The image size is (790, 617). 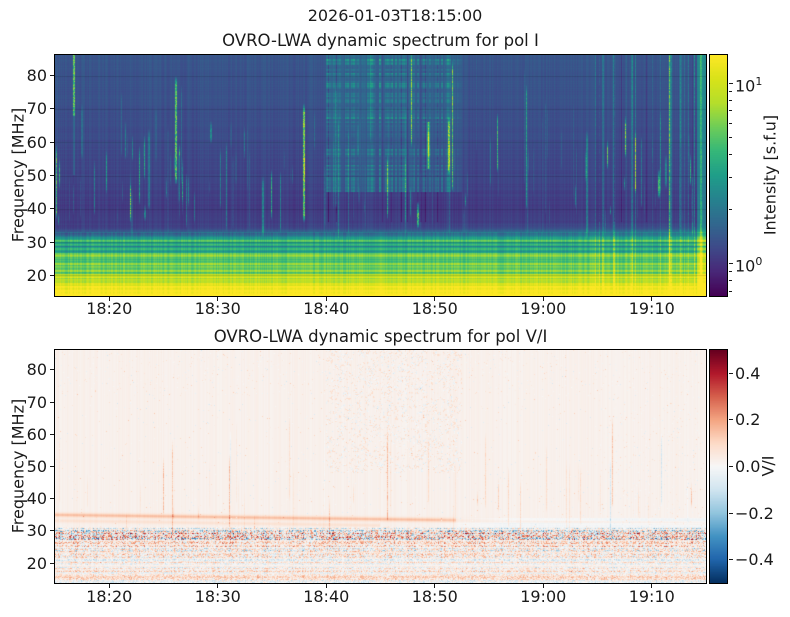 I want to click on bottom-plot-title: OVRO-LWA dynamic spectrum for pol V/I, so click(x=380, y=336).